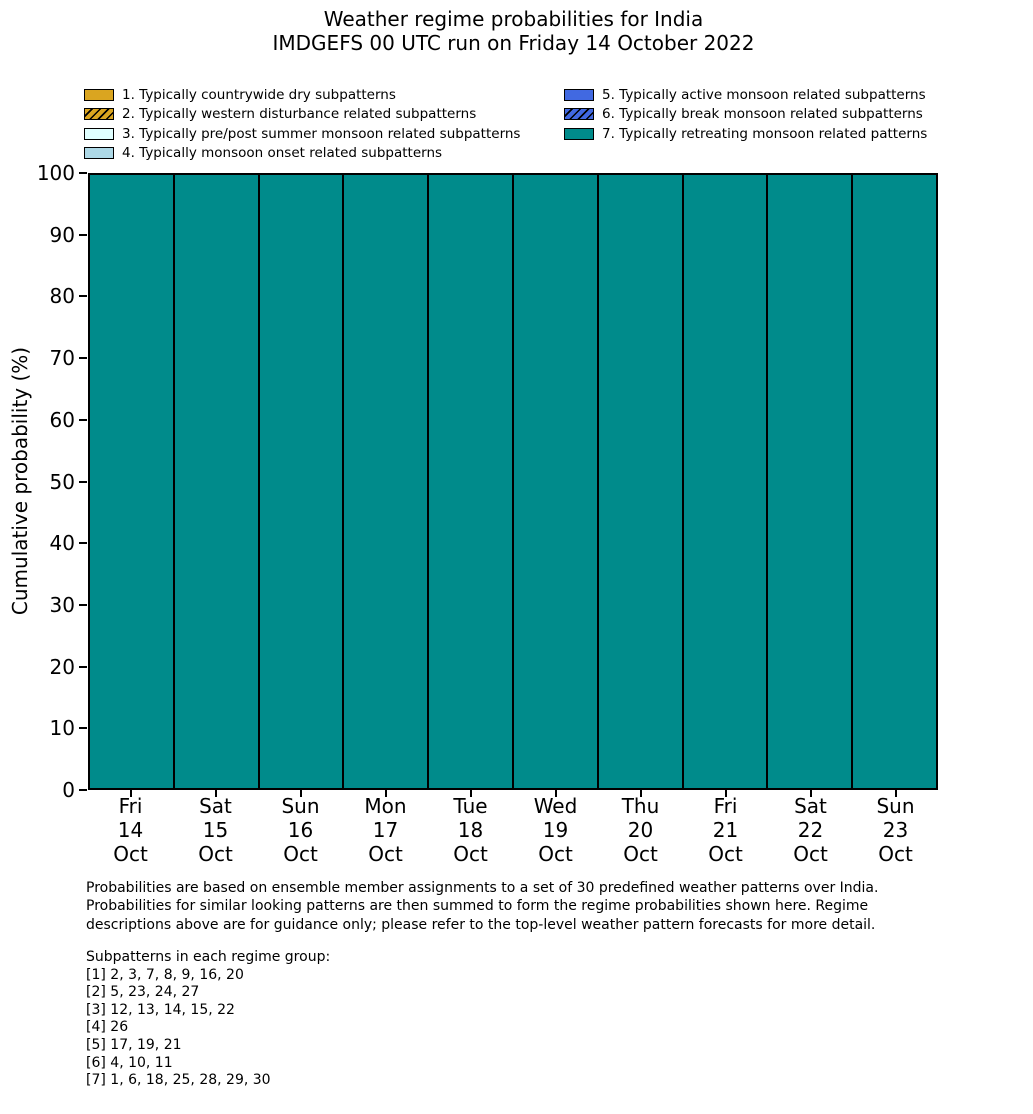 This screenshot has height=1114, width=1033. What do you see at coordinates (895, 830) in the screenshot?
I see `x-tick-label-sun-23: Sun 23 Oct` at bounding box center [895, 830].